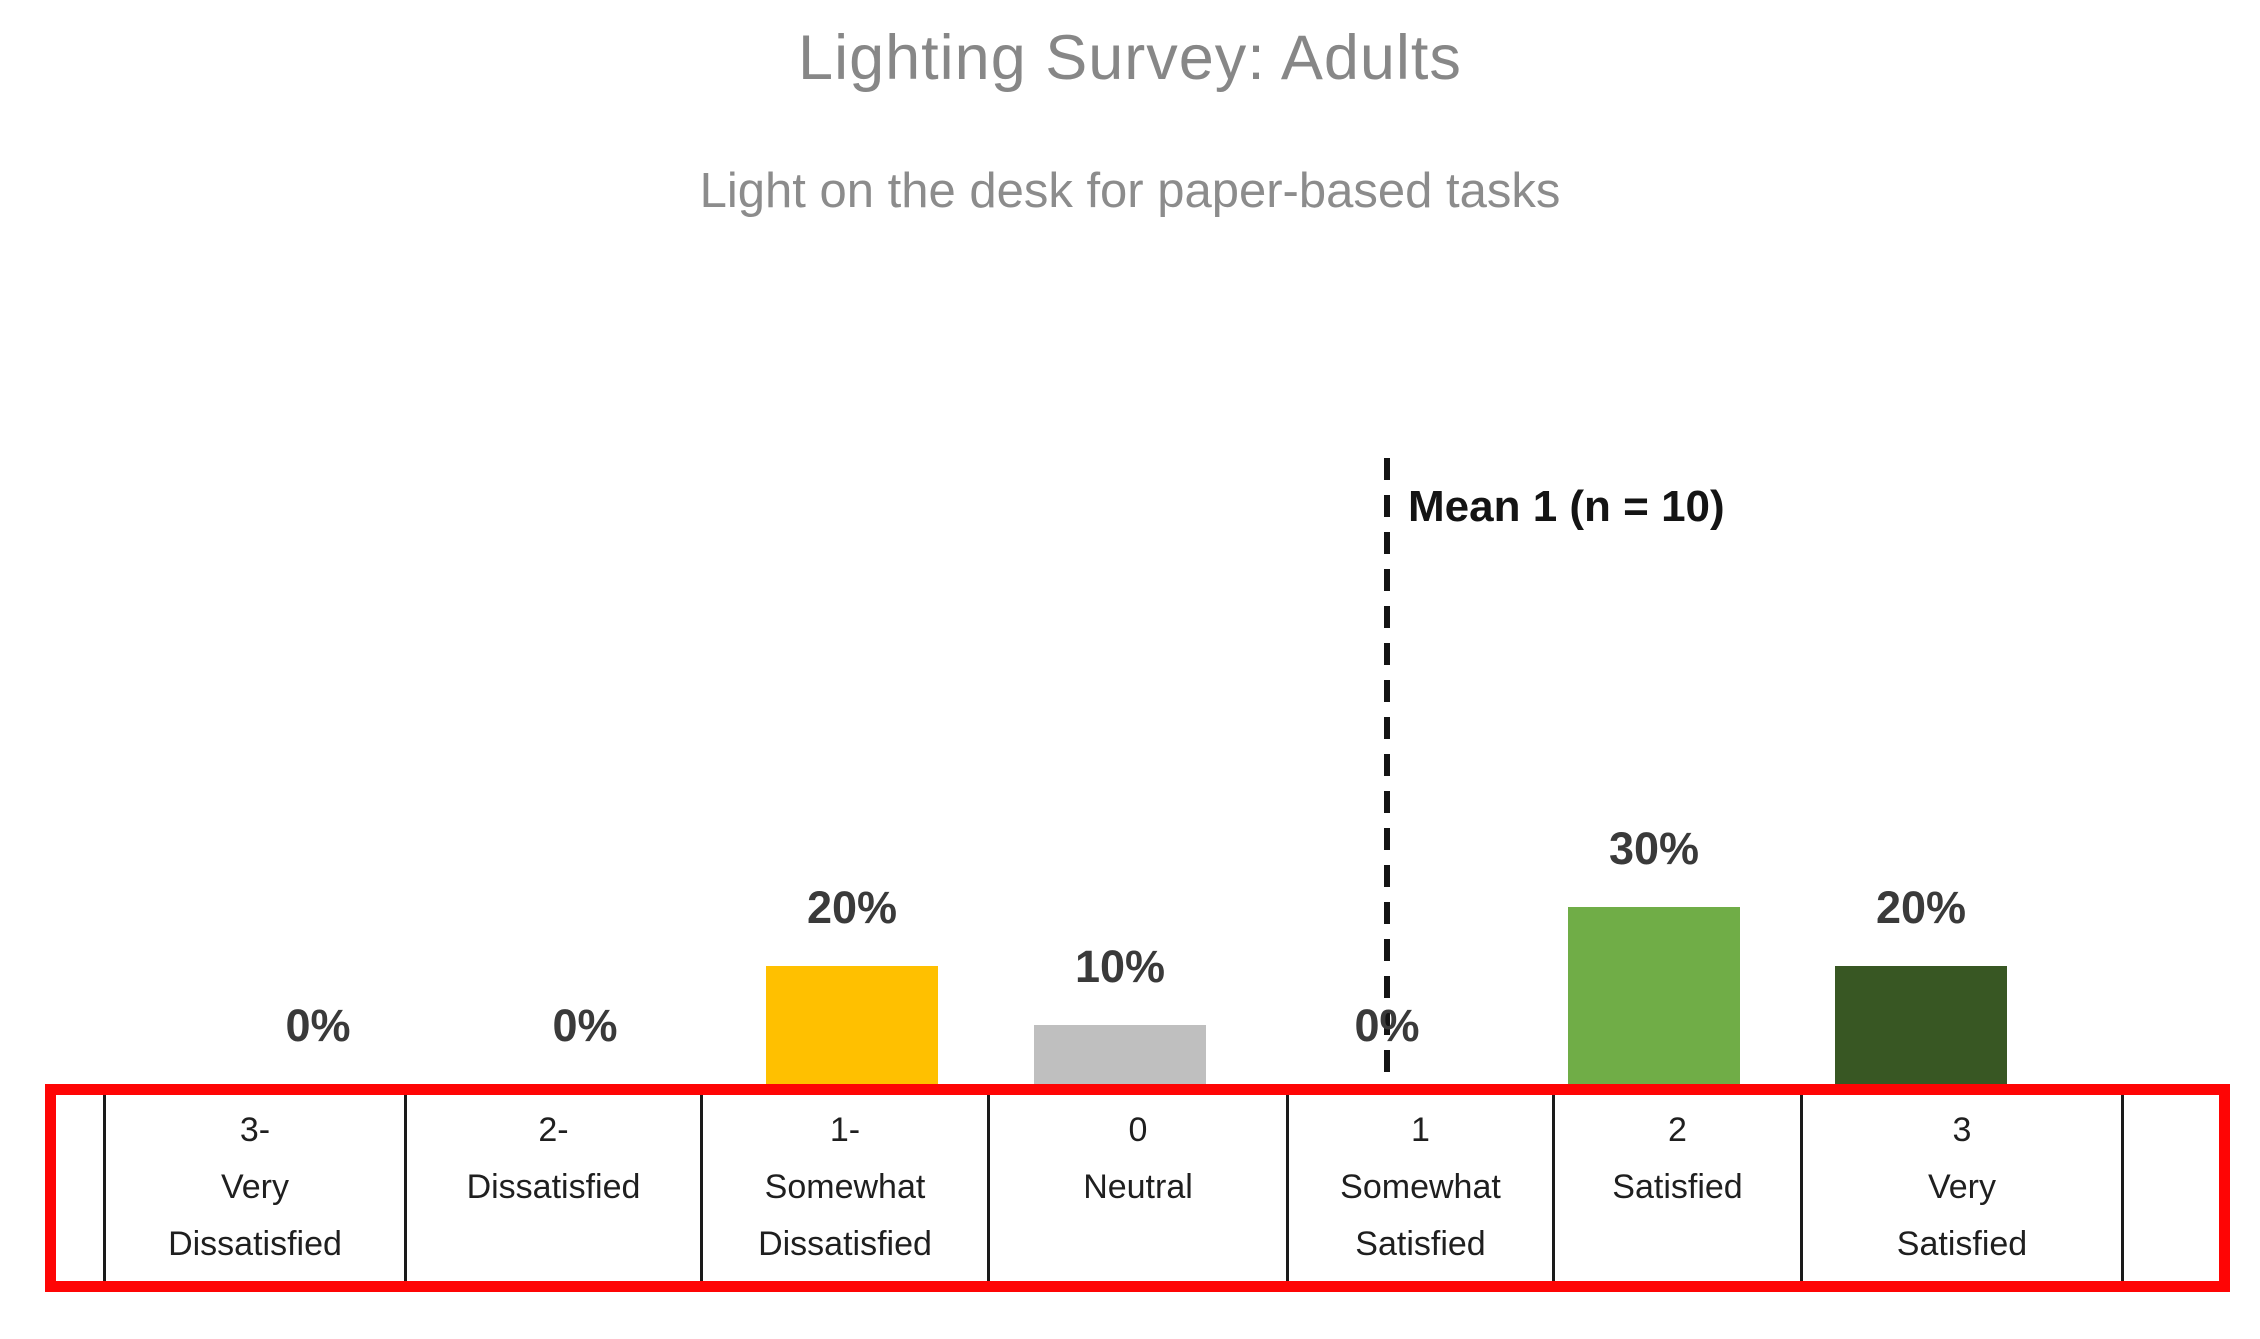 Image resolution: width=2260 pixels, height=1339 pixels. What do you see at coordinates (585, 1025) in the screenshot?
I see `value-label-2-dissatisfied: 0%` at bounding box center [585, 1025].